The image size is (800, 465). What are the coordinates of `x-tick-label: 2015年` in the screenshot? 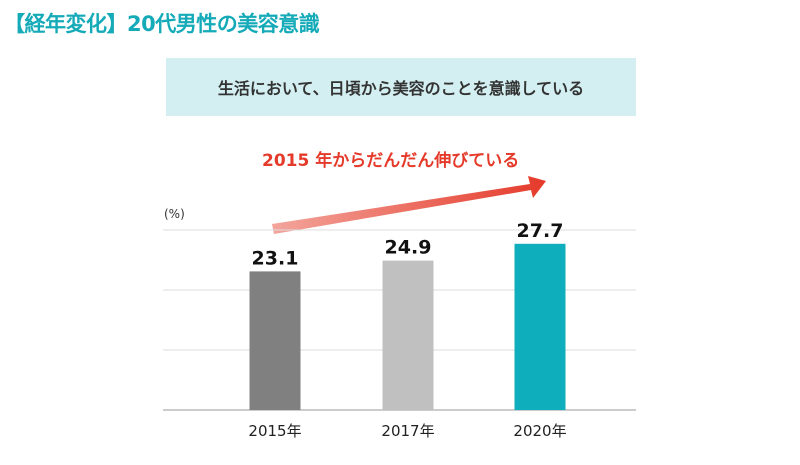 It's located at (274, 431).